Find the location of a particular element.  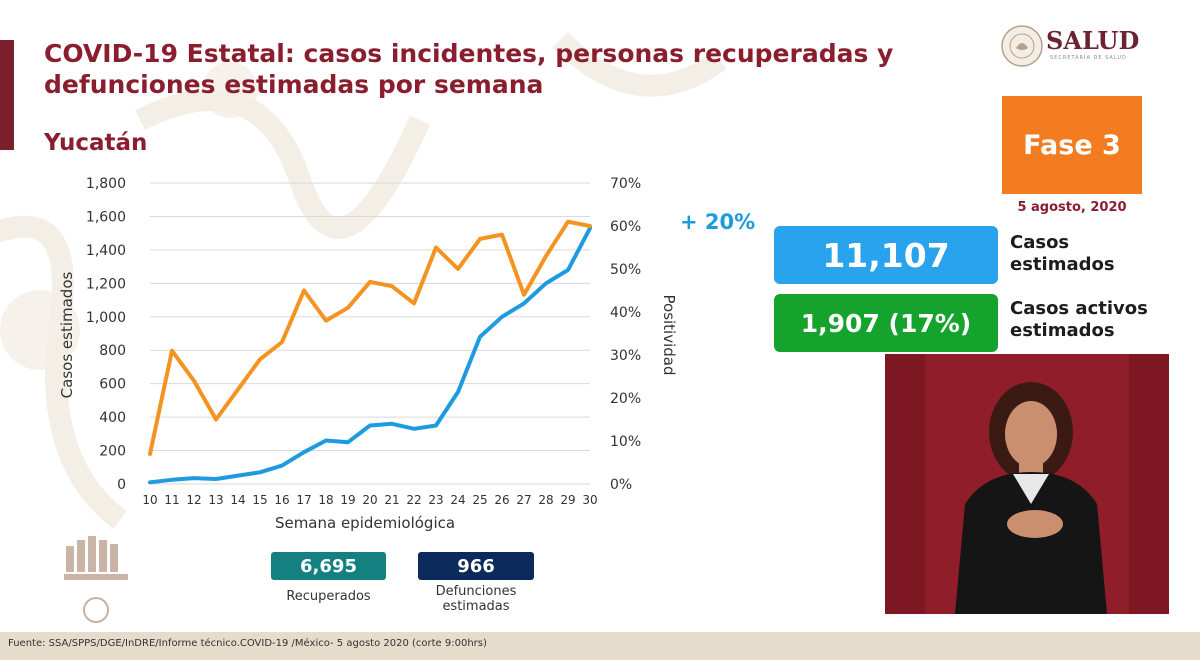

y-tick-label: 1,600 is located at coordinates (106, 217).